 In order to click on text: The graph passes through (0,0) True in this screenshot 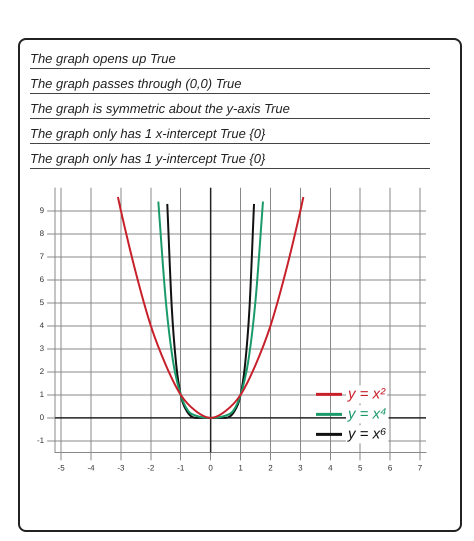, I will do `click(230, 82)`.